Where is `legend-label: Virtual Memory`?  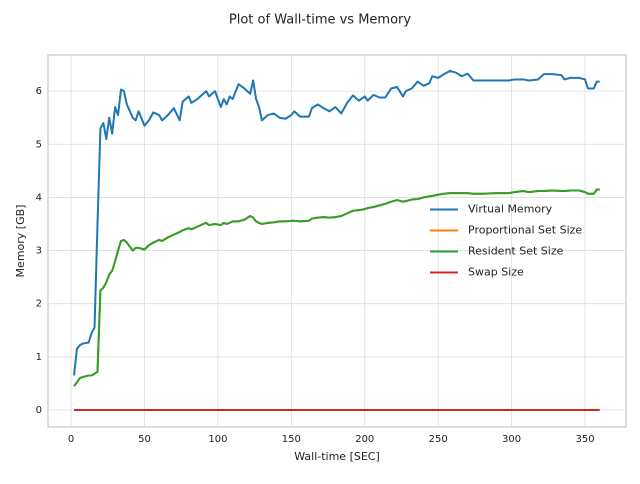
legend-label: Virtual Memory is located at coordinates (510, 209).